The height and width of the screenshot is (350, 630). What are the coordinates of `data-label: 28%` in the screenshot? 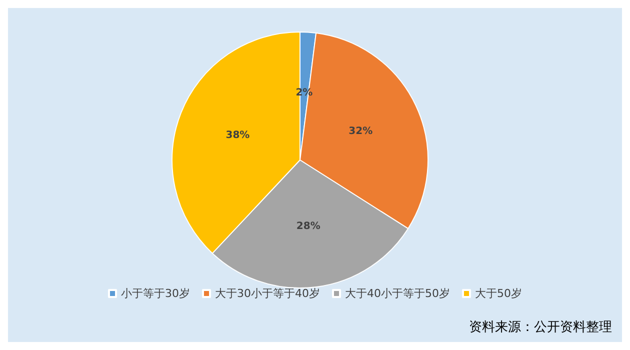 It's located at (308, 226).